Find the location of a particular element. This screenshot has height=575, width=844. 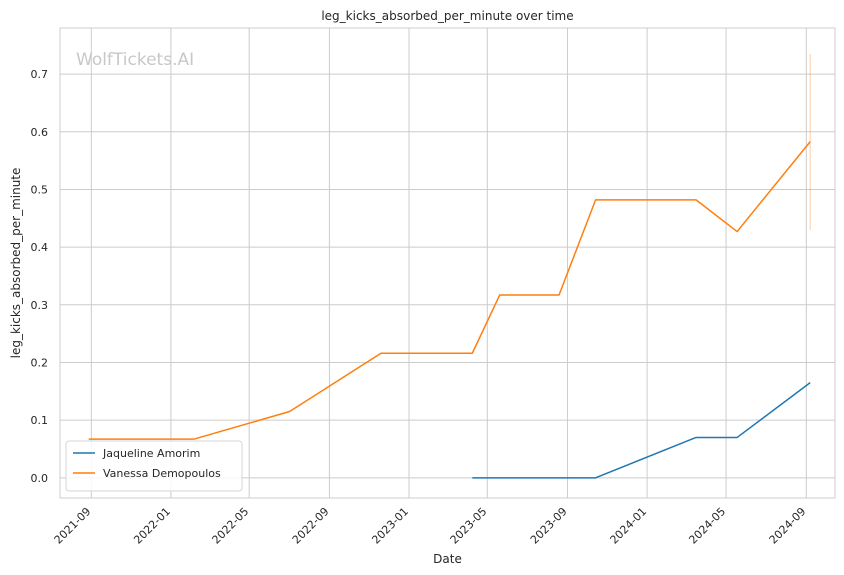

x-tick-label: 2022-05 is located at coordinates (231, 526).